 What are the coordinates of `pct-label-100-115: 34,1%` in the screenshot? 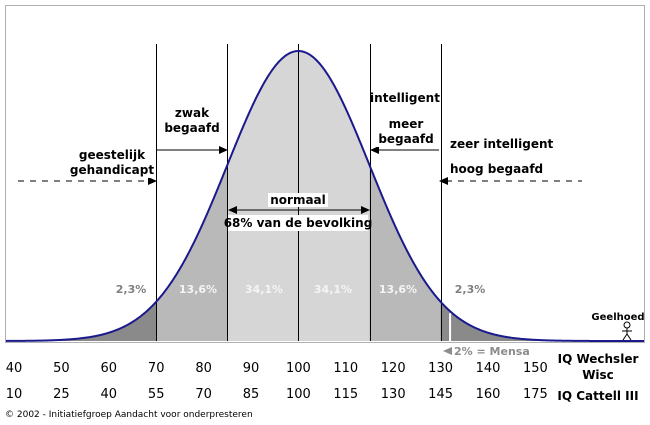 It's located at (333, 289).